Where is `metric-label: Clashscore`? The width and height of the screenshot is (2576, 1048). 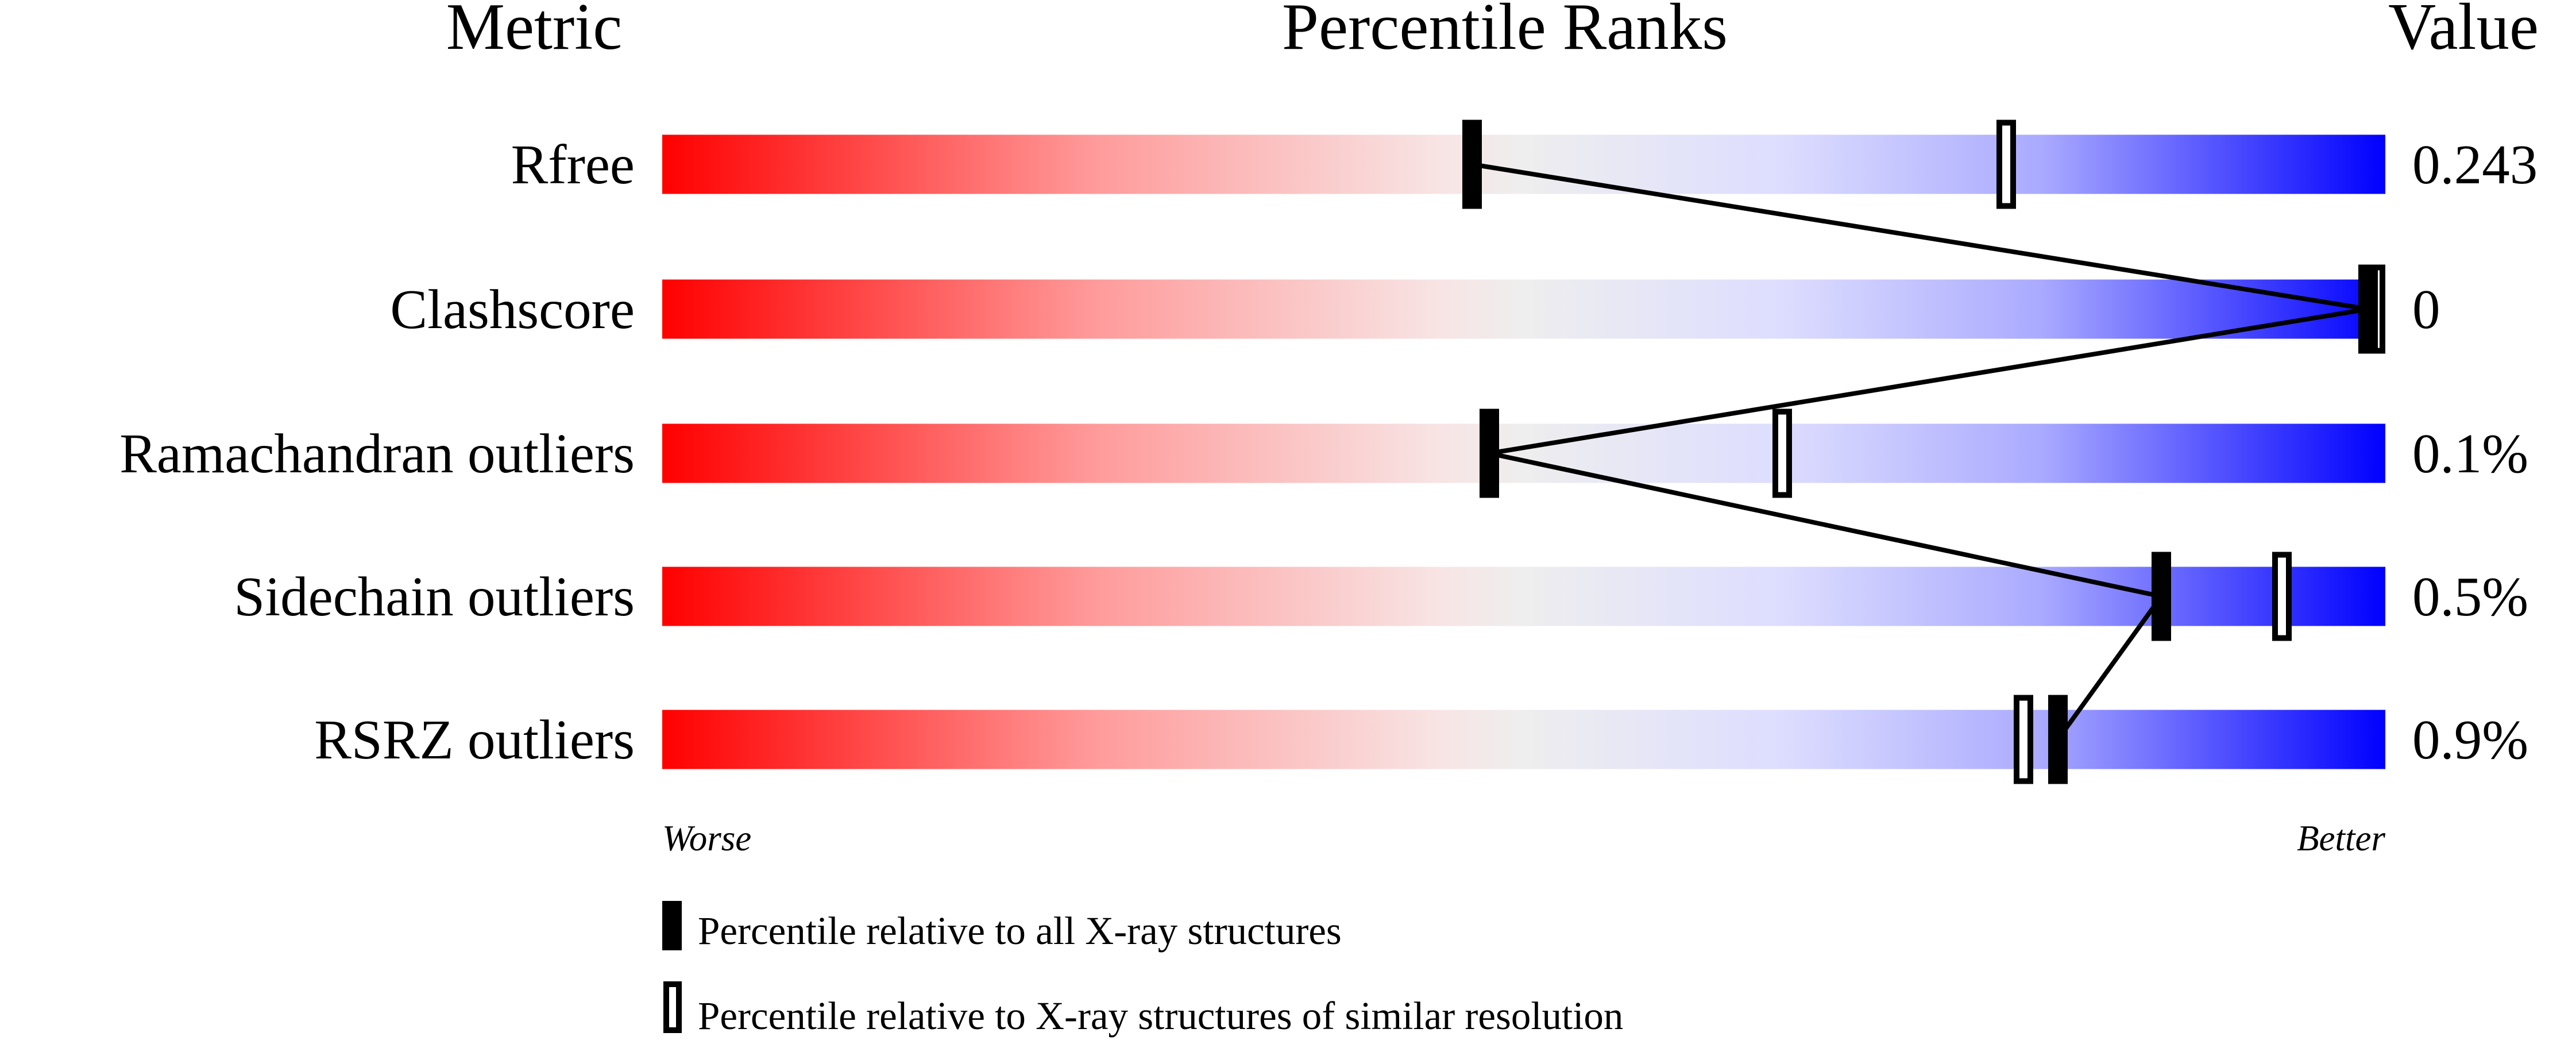 metric-label: Clashscore is located at coordinates (512, 309).